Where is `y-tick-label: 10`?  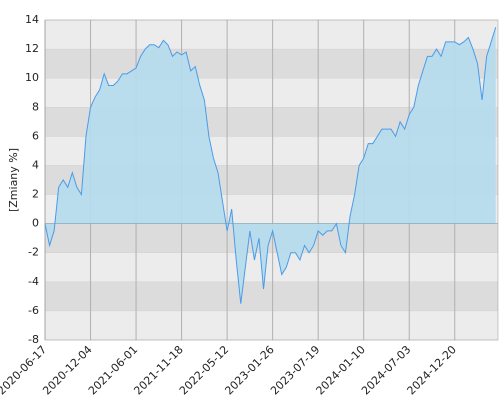
y-tick-label: 10 is located at coordinates (32, 77).